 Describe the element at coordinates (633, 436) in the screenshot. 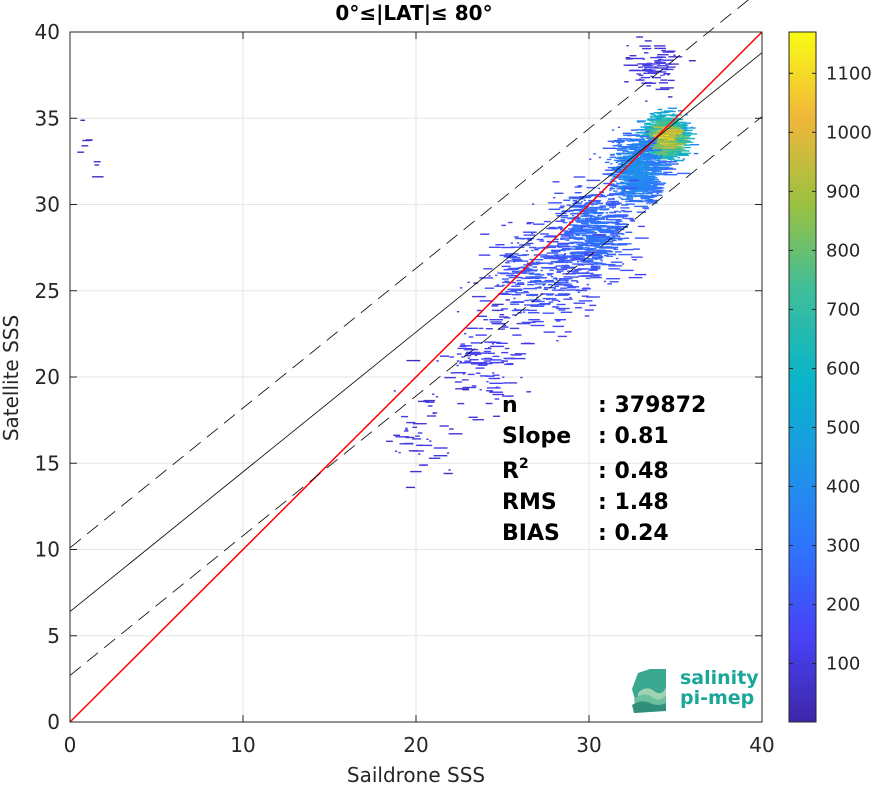

I see `stat-value-slope: : 0.81` at that location.